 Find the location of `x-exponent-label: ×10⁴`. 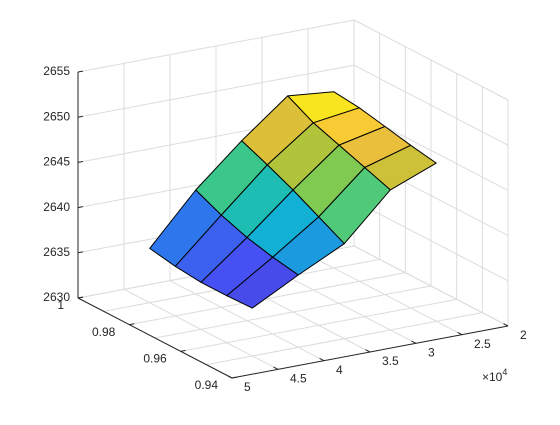

x-exponent-label: ×10⁴ is located at coordinates (494, 375).